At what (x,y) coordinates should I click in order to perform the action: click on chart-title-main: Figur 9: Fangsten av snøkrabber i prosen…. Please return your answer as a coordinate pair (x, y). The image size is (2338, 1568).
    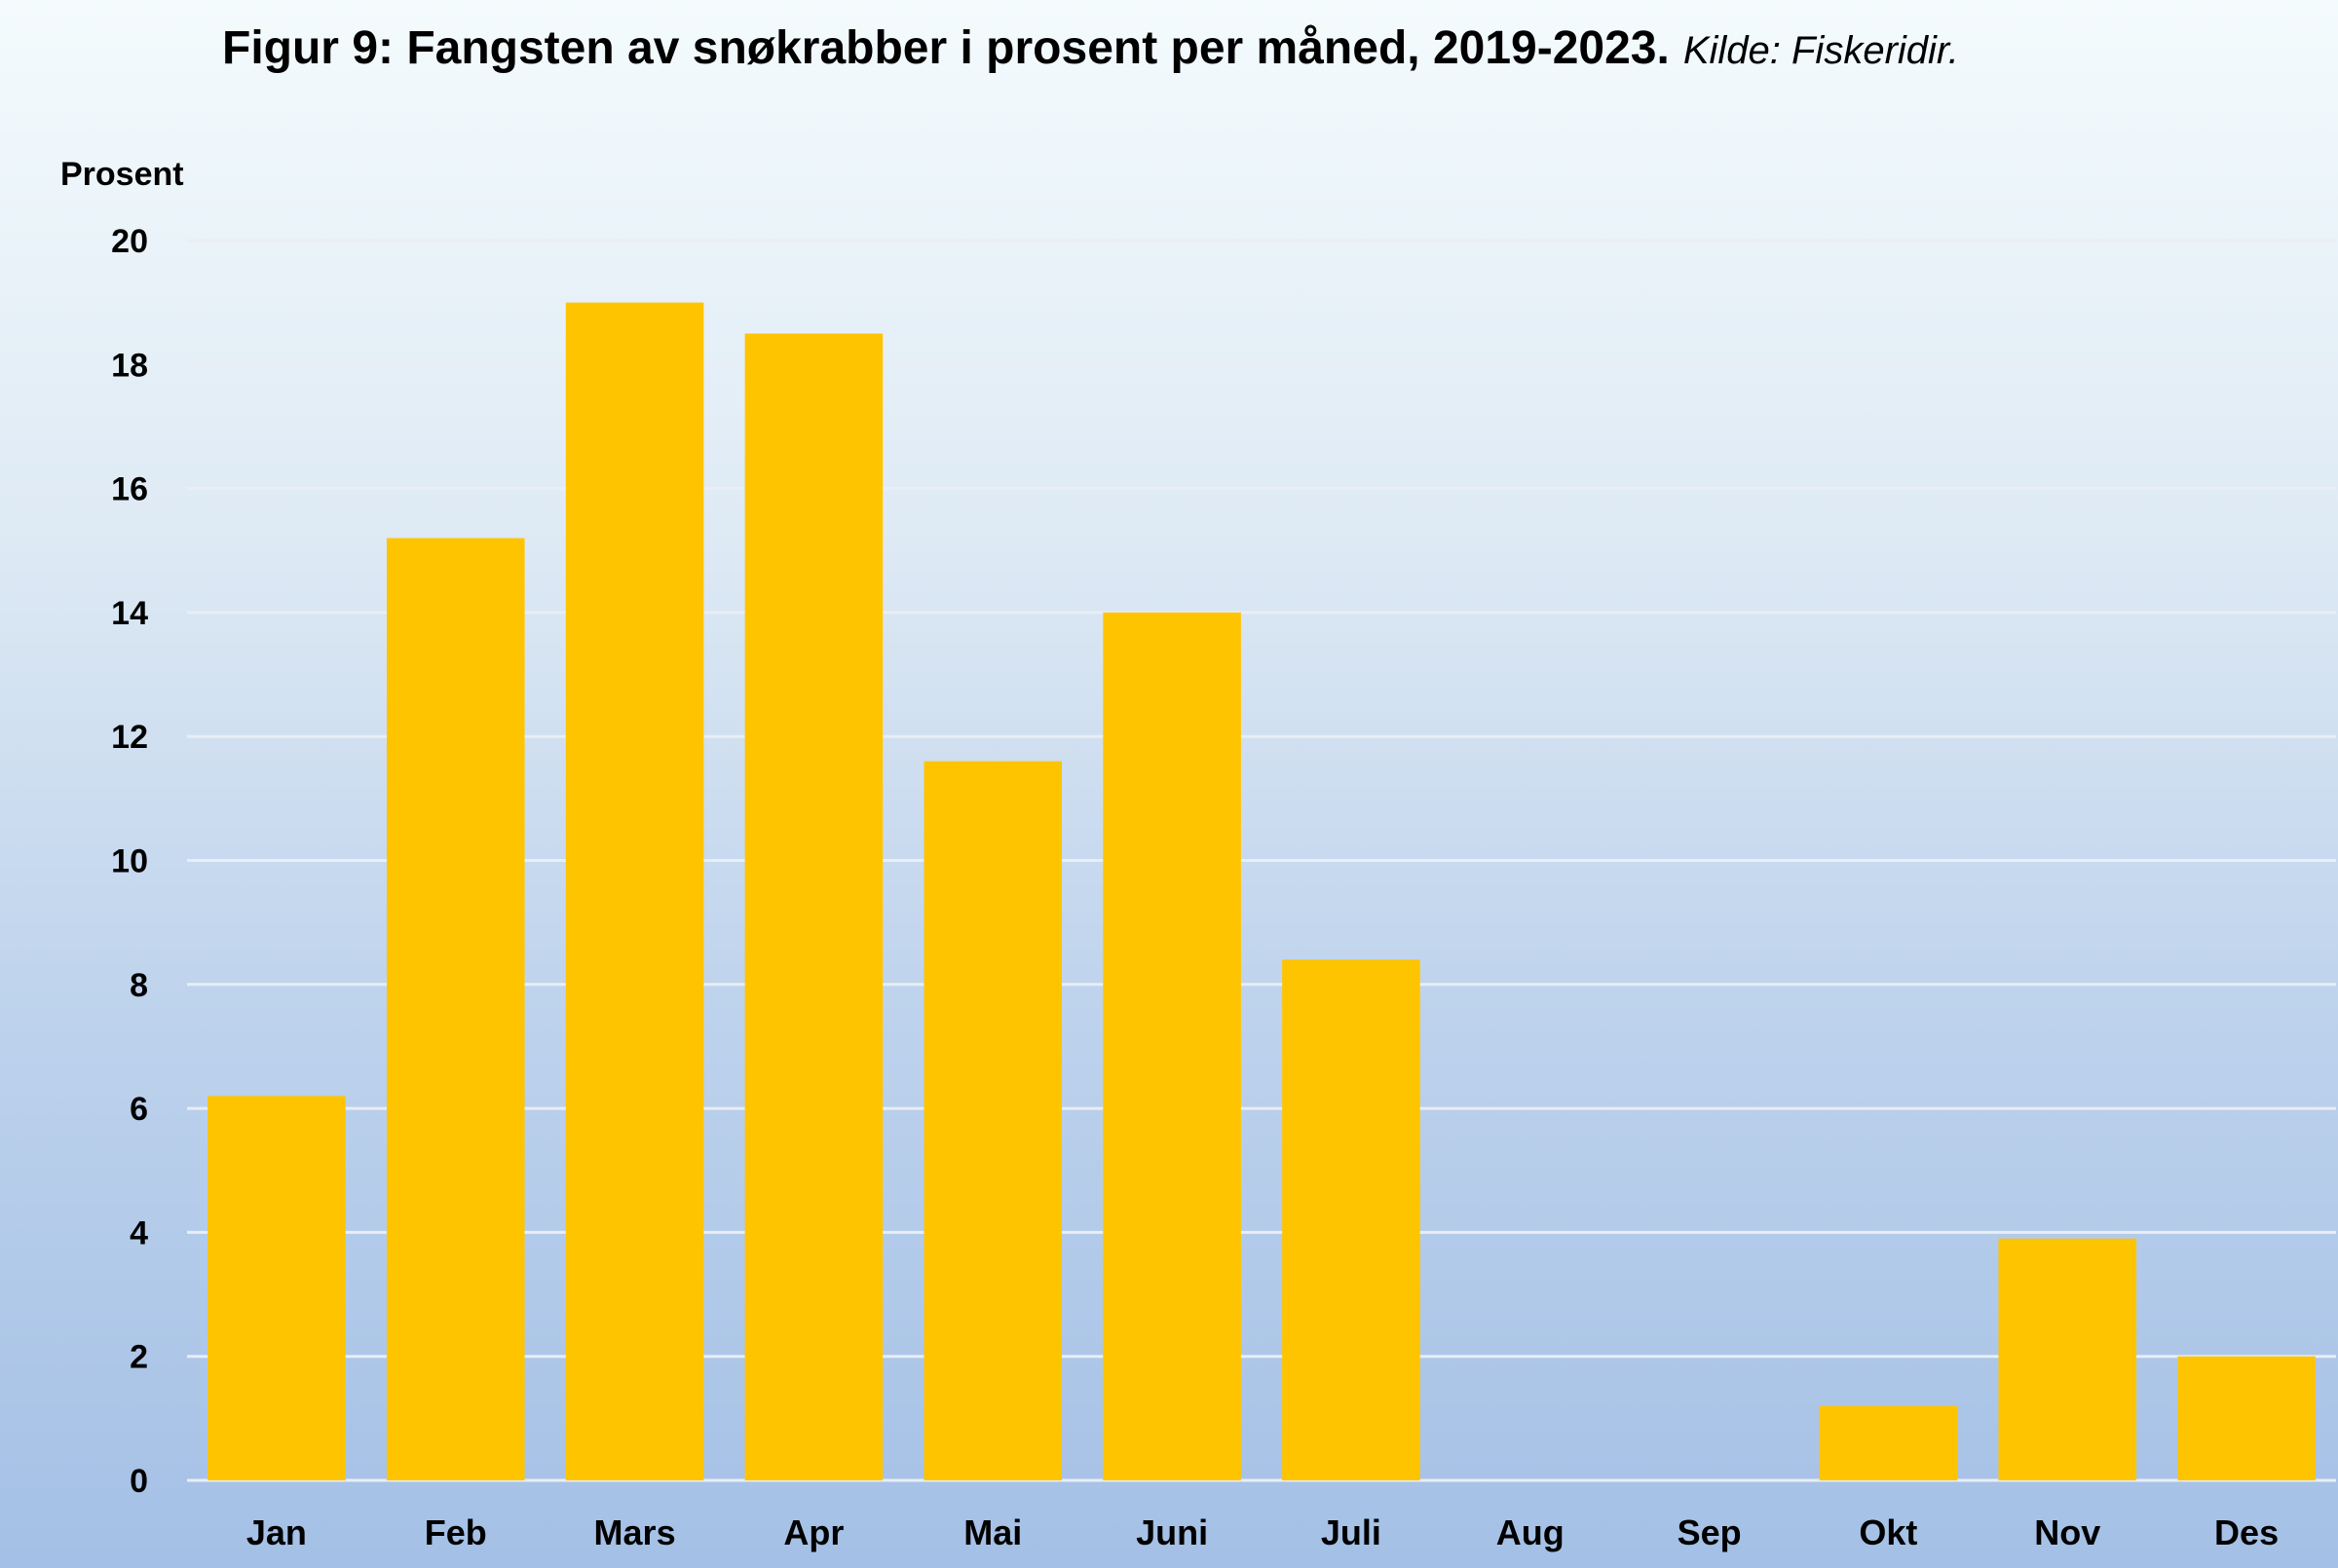
    Looking at the image, I should click on (946, 48).